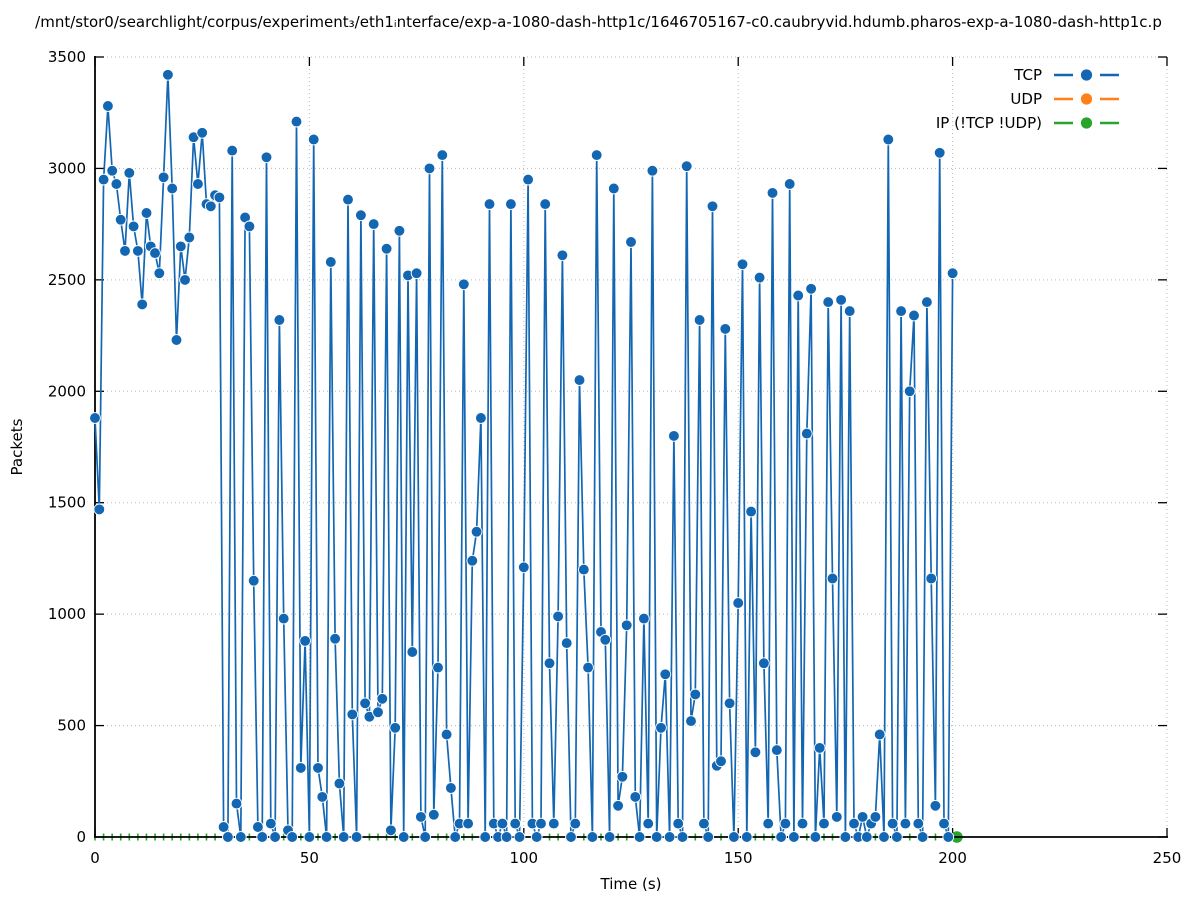  I want to click on legend-item-ip-tcp-udp-: IP (!TCP !UDP), so click(1027, 123).